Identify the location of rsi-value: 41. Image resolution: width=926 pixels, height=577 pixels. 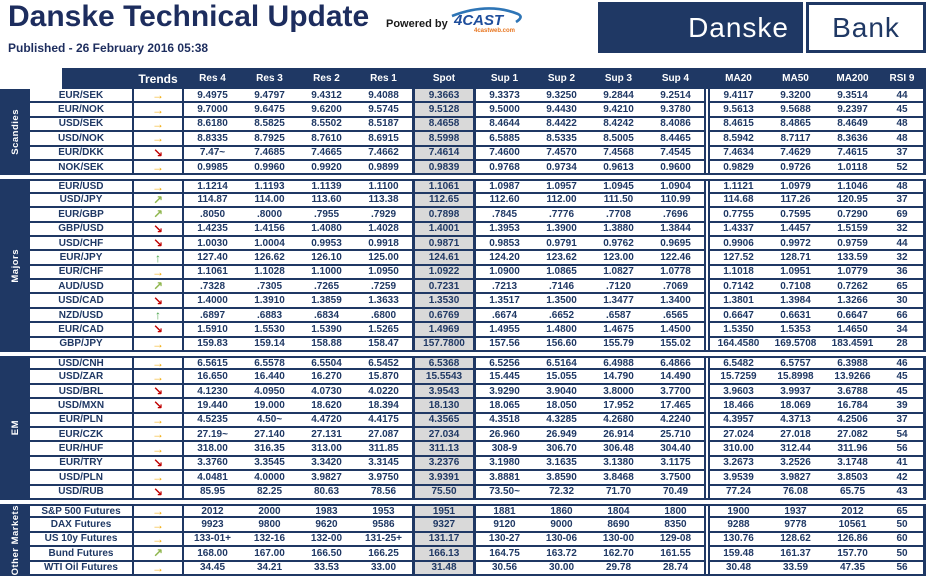
(903, 464).